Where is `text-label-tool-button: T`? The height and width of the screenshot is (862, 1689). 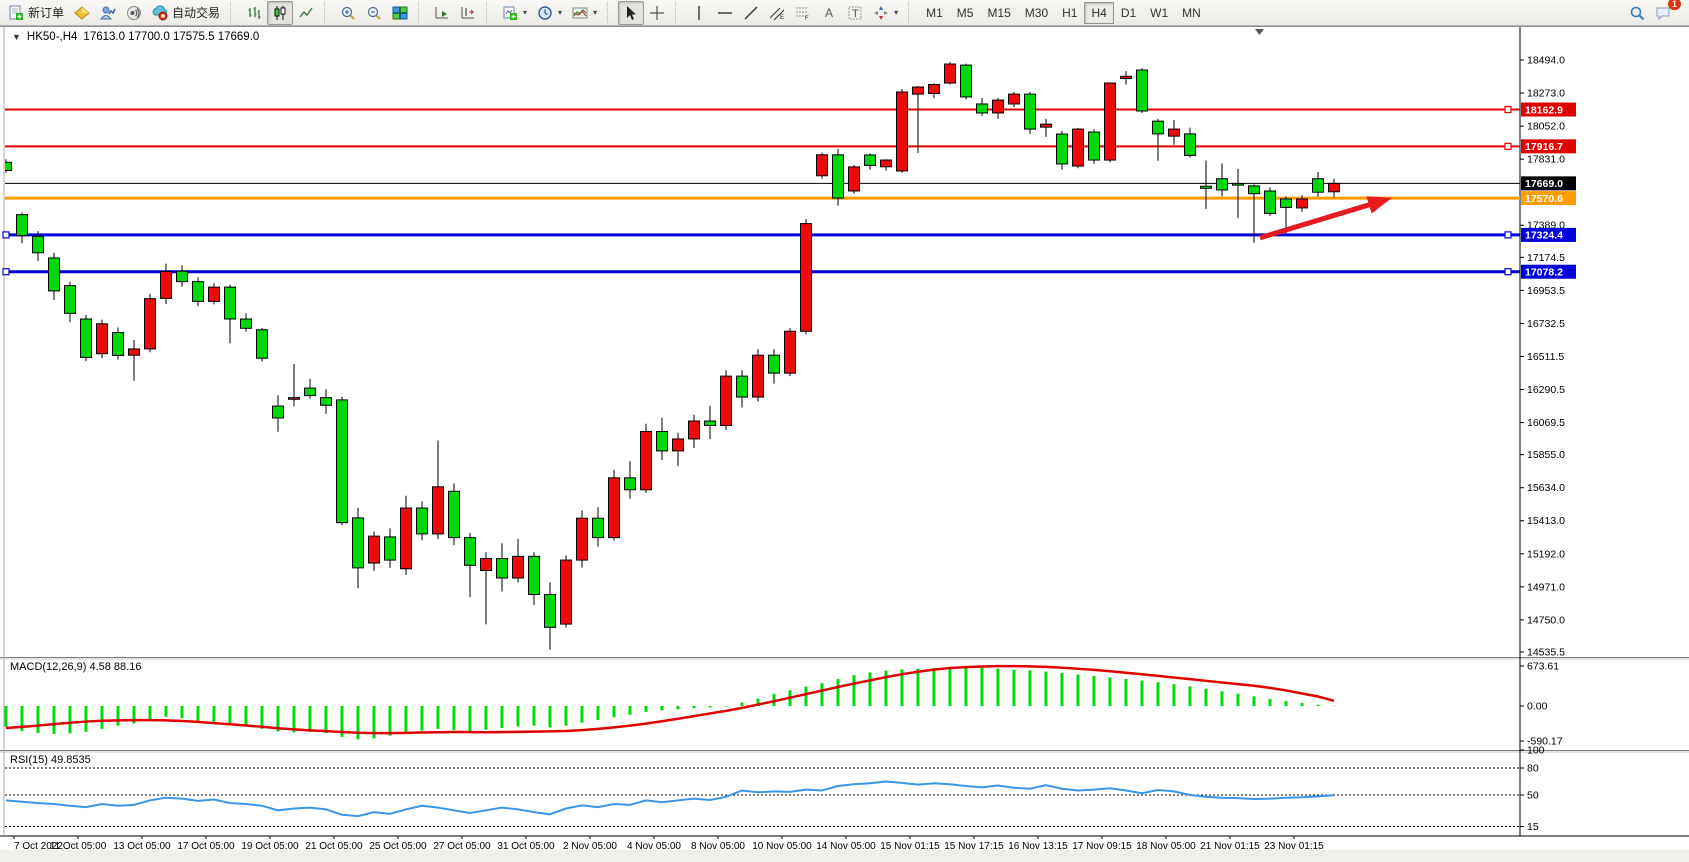
text-label-tool-button: T is located at coordinates (855, 13).